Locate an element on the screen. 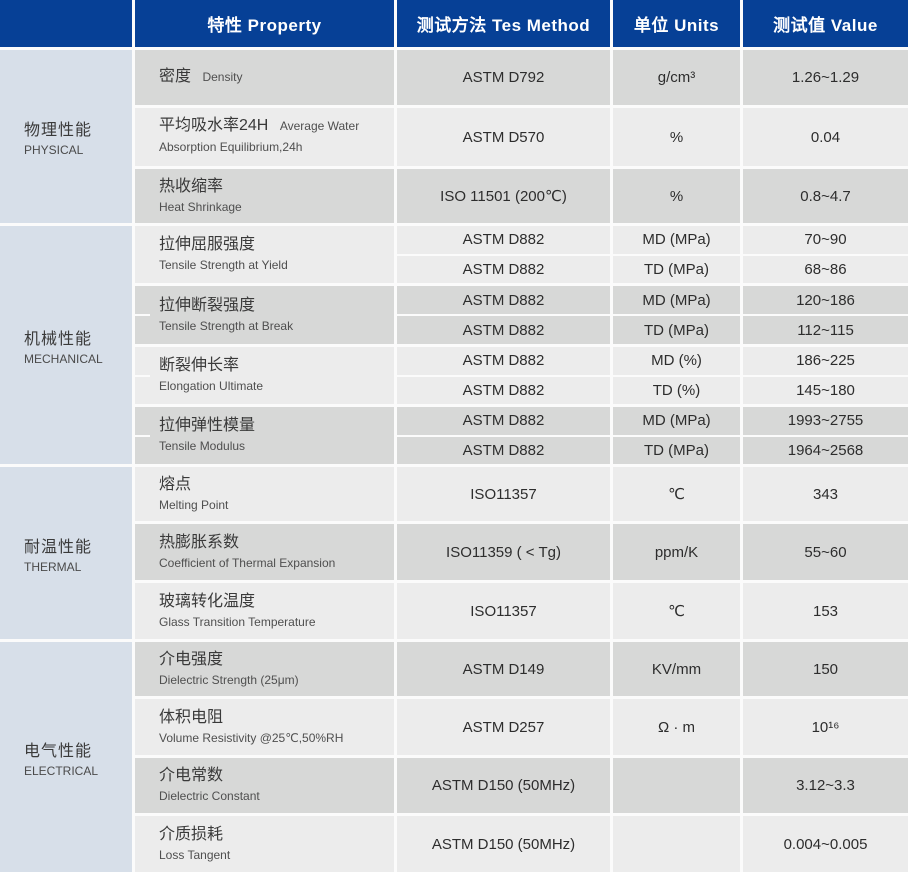 The height and width of the screenshot is (872, 908). method-dielectric-constant: ASTM D150 (50MHz) is located at coordinates (503, 785).